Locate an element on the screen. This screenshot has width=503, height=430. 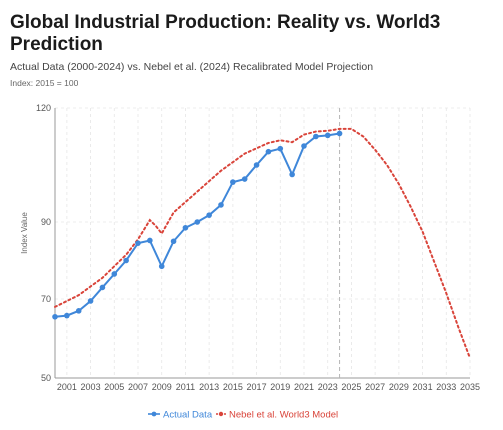
x-tick-label: 2019 is located at coordinates (280, 387).